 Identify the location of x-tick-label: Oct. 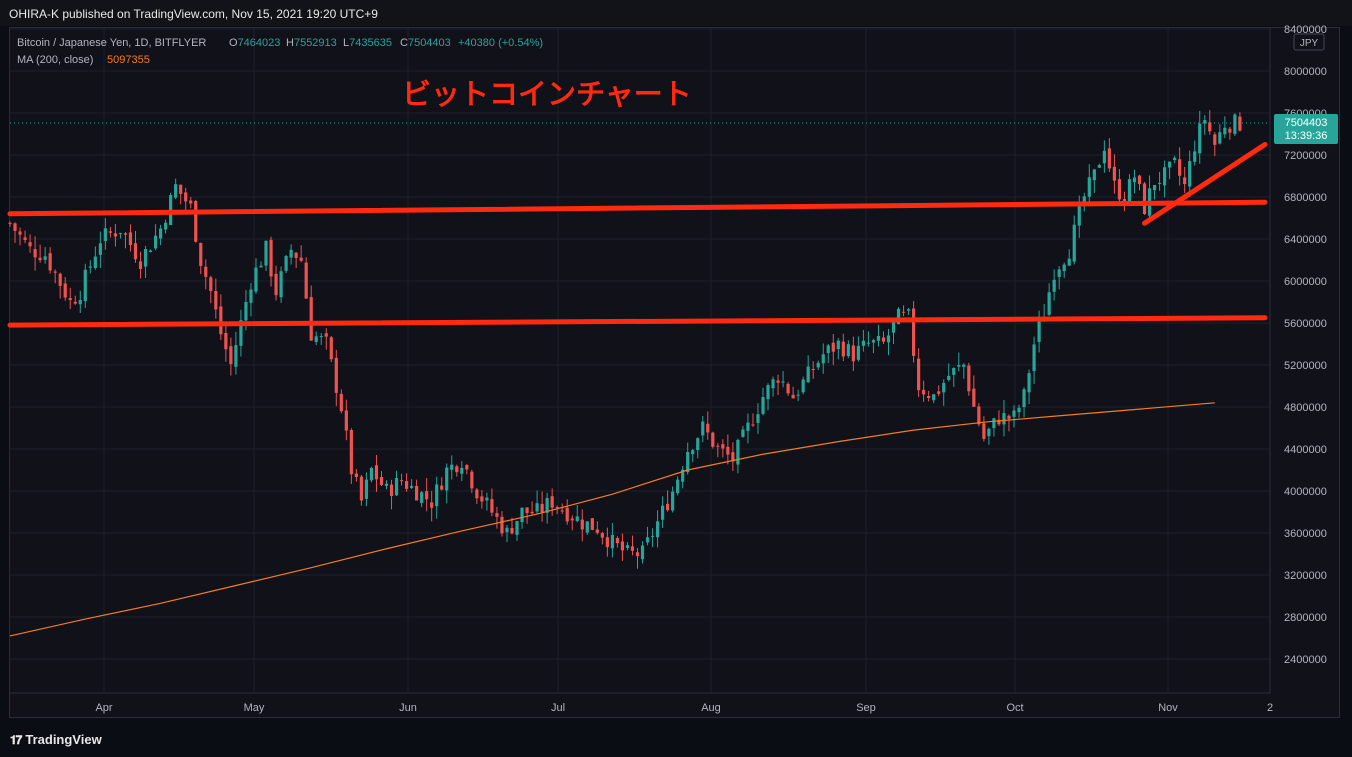
(1014, 708).